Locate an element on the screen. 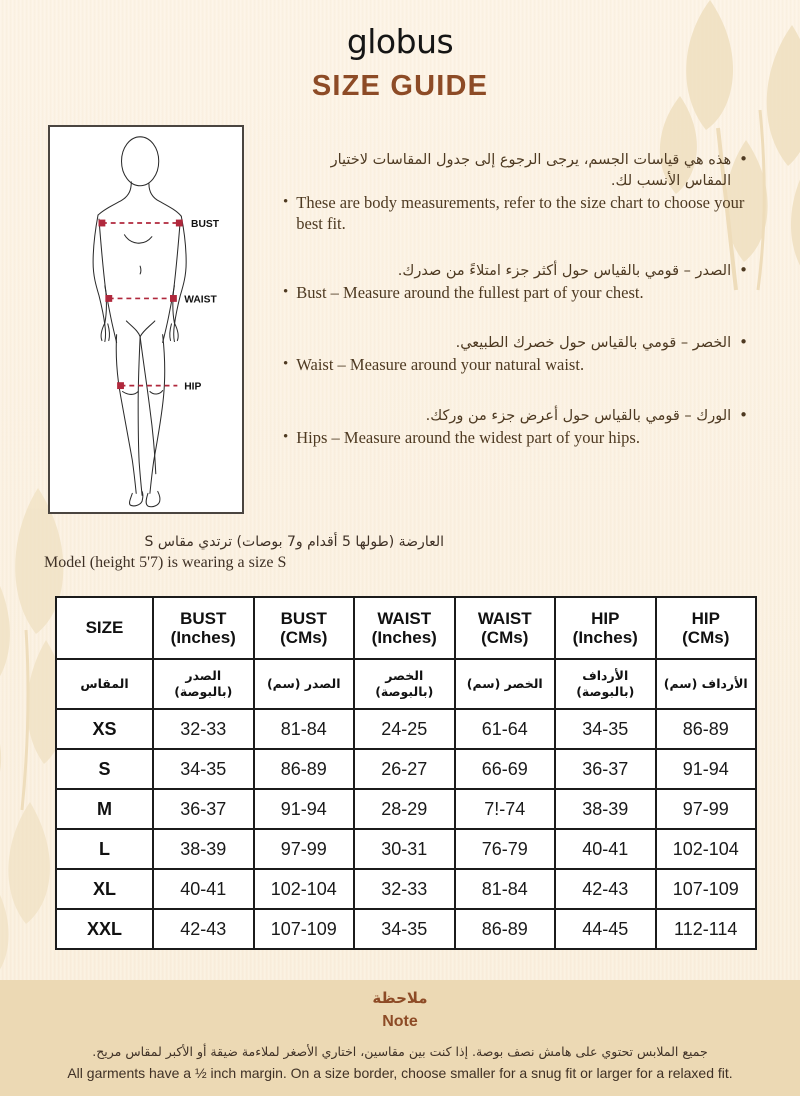  cell-waist-cm: 7!-74 is located at coordinates (504, 809).